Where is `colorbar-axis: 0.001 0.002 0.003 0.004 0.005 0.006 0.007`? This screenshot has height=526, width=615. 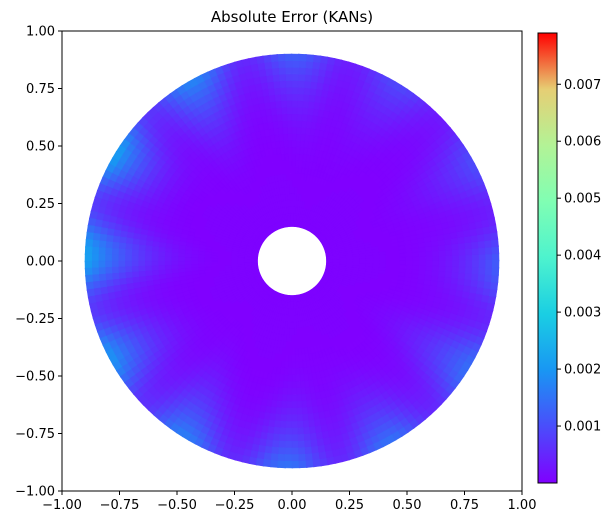
colorbar-axis: 0.001 0.002 0.003 0.004 0.005 0.006 0.007 is located at coordinates (579, 256).